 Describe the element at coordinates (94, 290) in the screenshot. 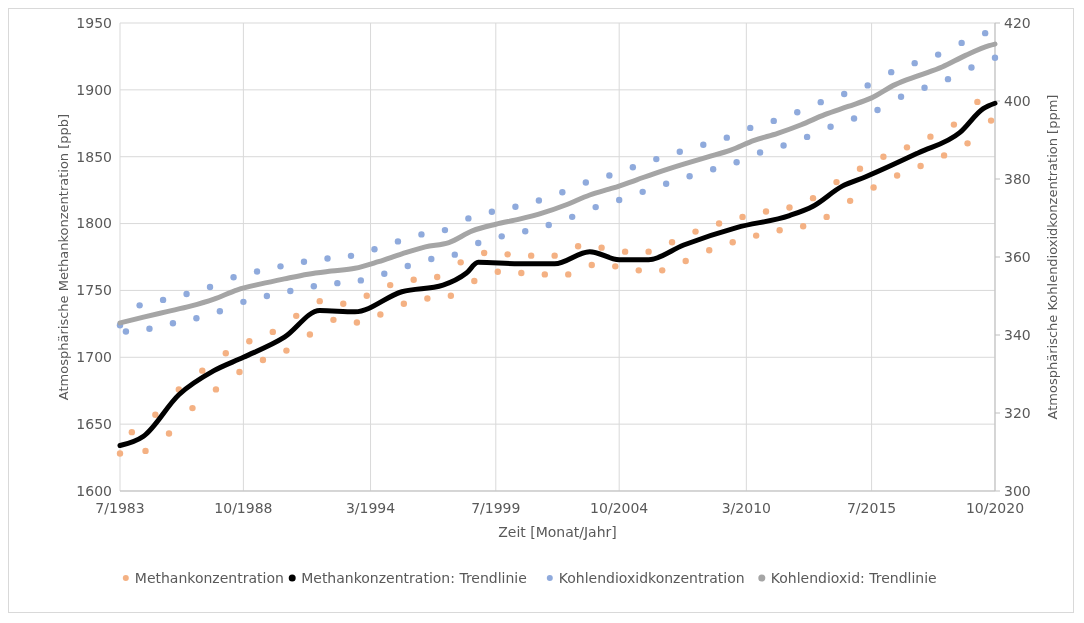

I see `y-tick-label: 1750` at that location.